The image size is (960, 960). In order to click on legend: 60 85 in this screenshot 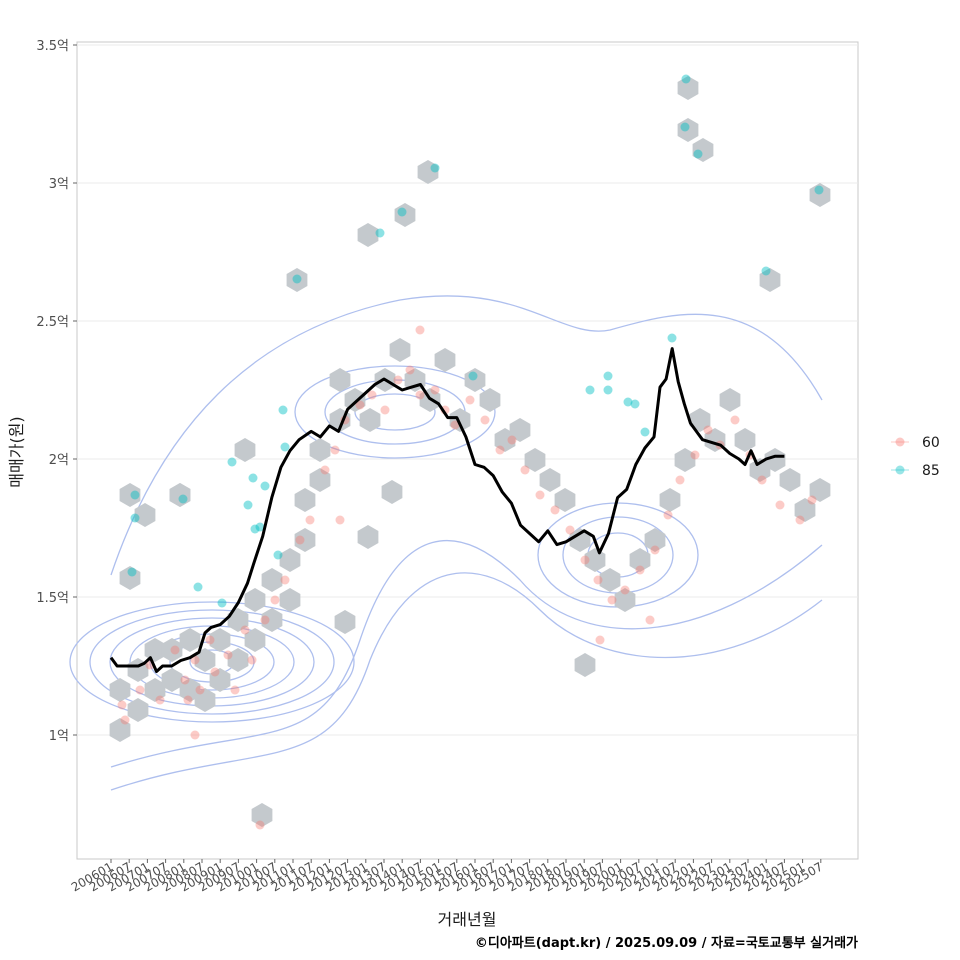, I will do `click(915, 457)`.